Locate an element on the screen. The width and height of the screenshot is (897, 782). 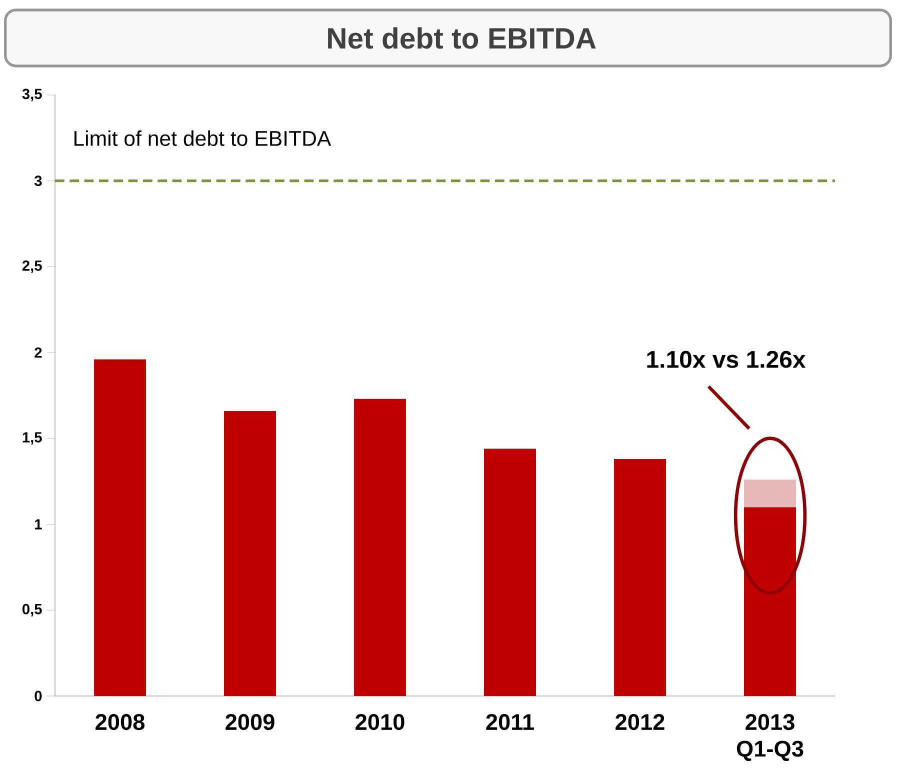
x-tick-label: 2009 is located at coordinates (250, 722).